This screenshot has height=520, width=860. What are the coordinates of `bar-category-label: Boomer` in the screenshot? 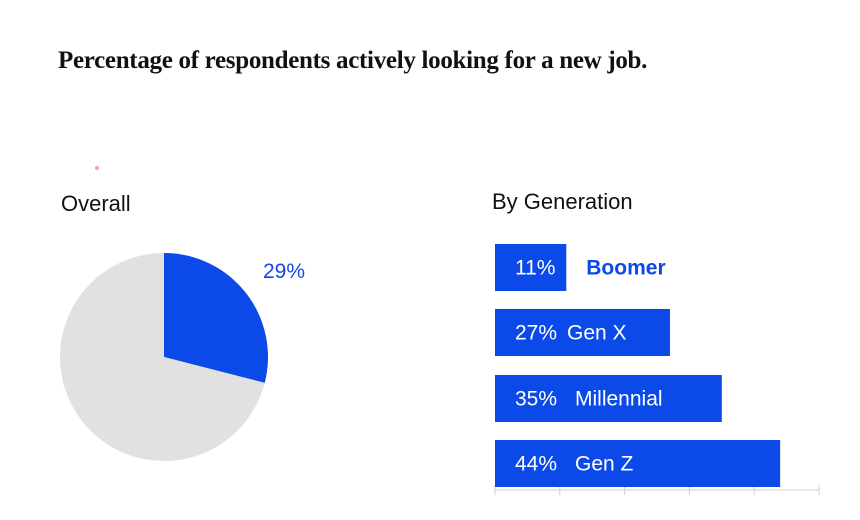 It's located at (625, 268).